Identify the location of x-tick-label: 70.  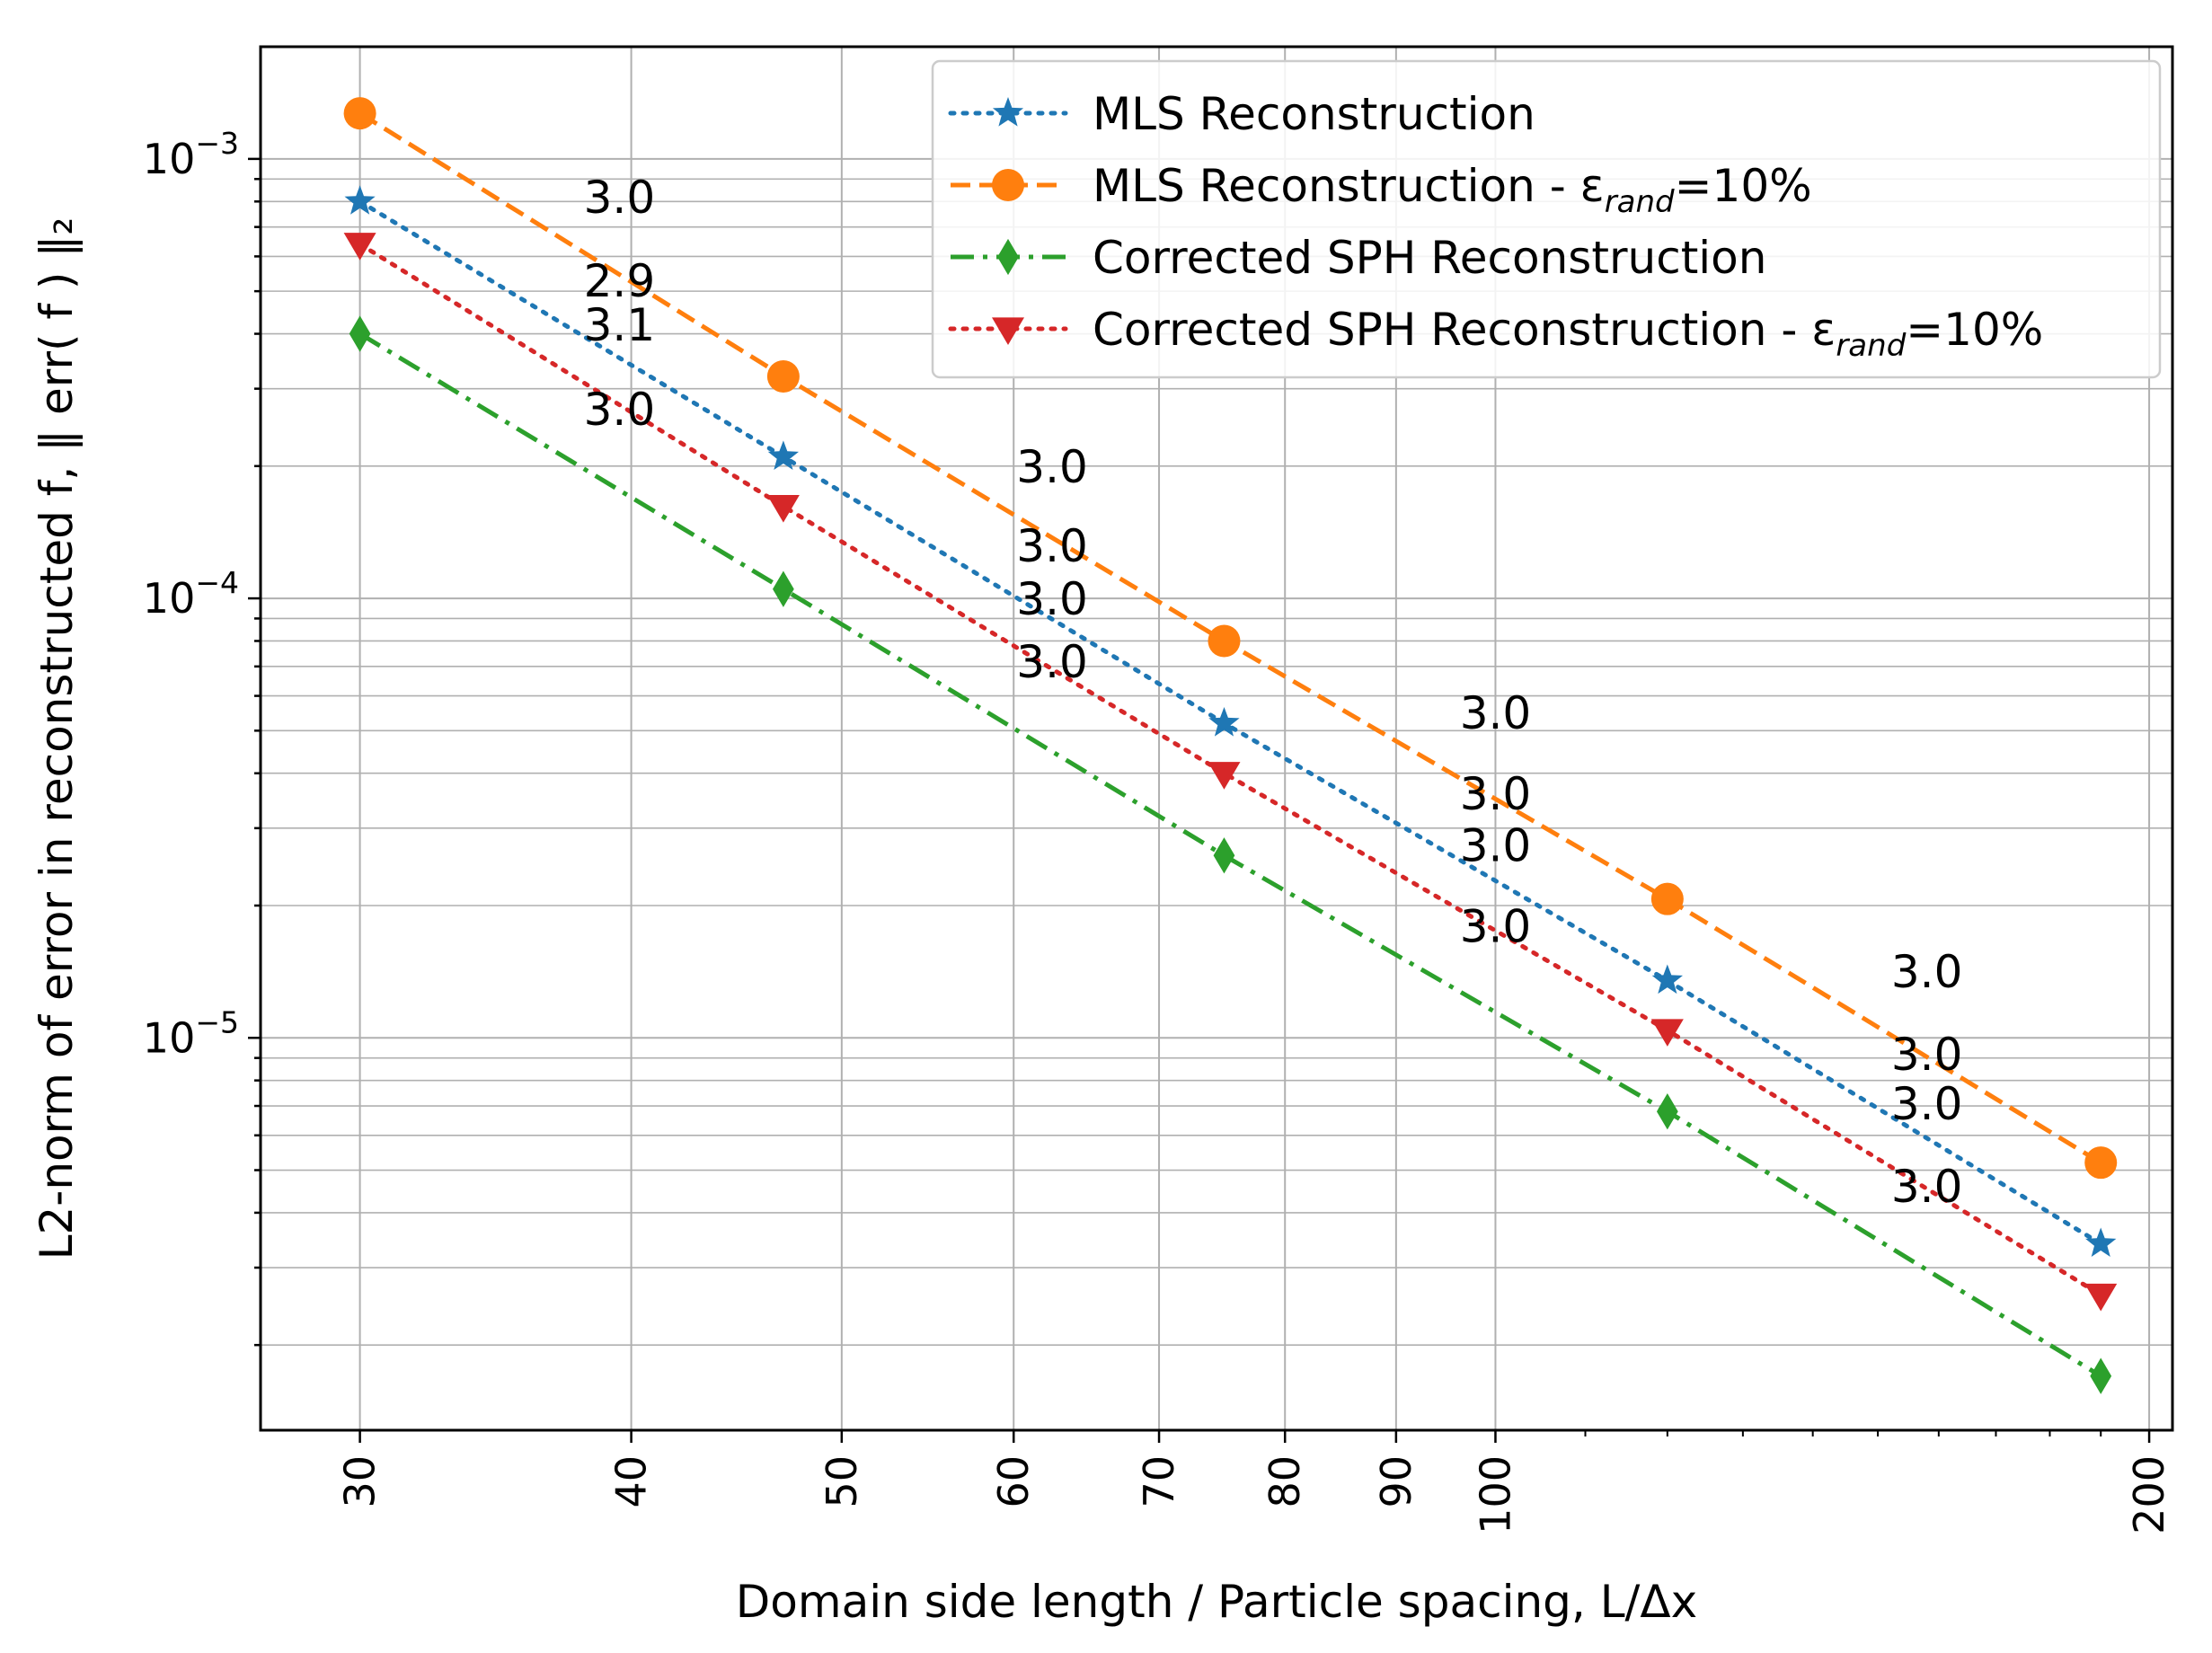
(1159, 1481).